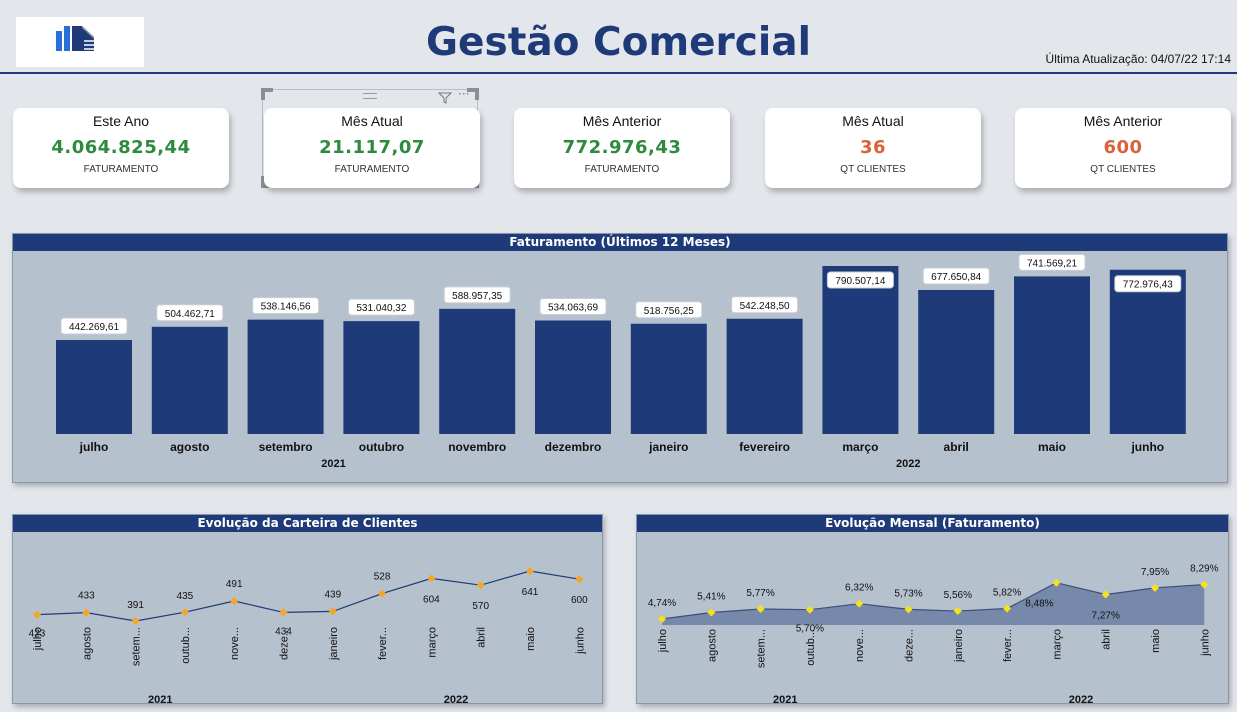  I want to click on series-line, so click(308, 596).